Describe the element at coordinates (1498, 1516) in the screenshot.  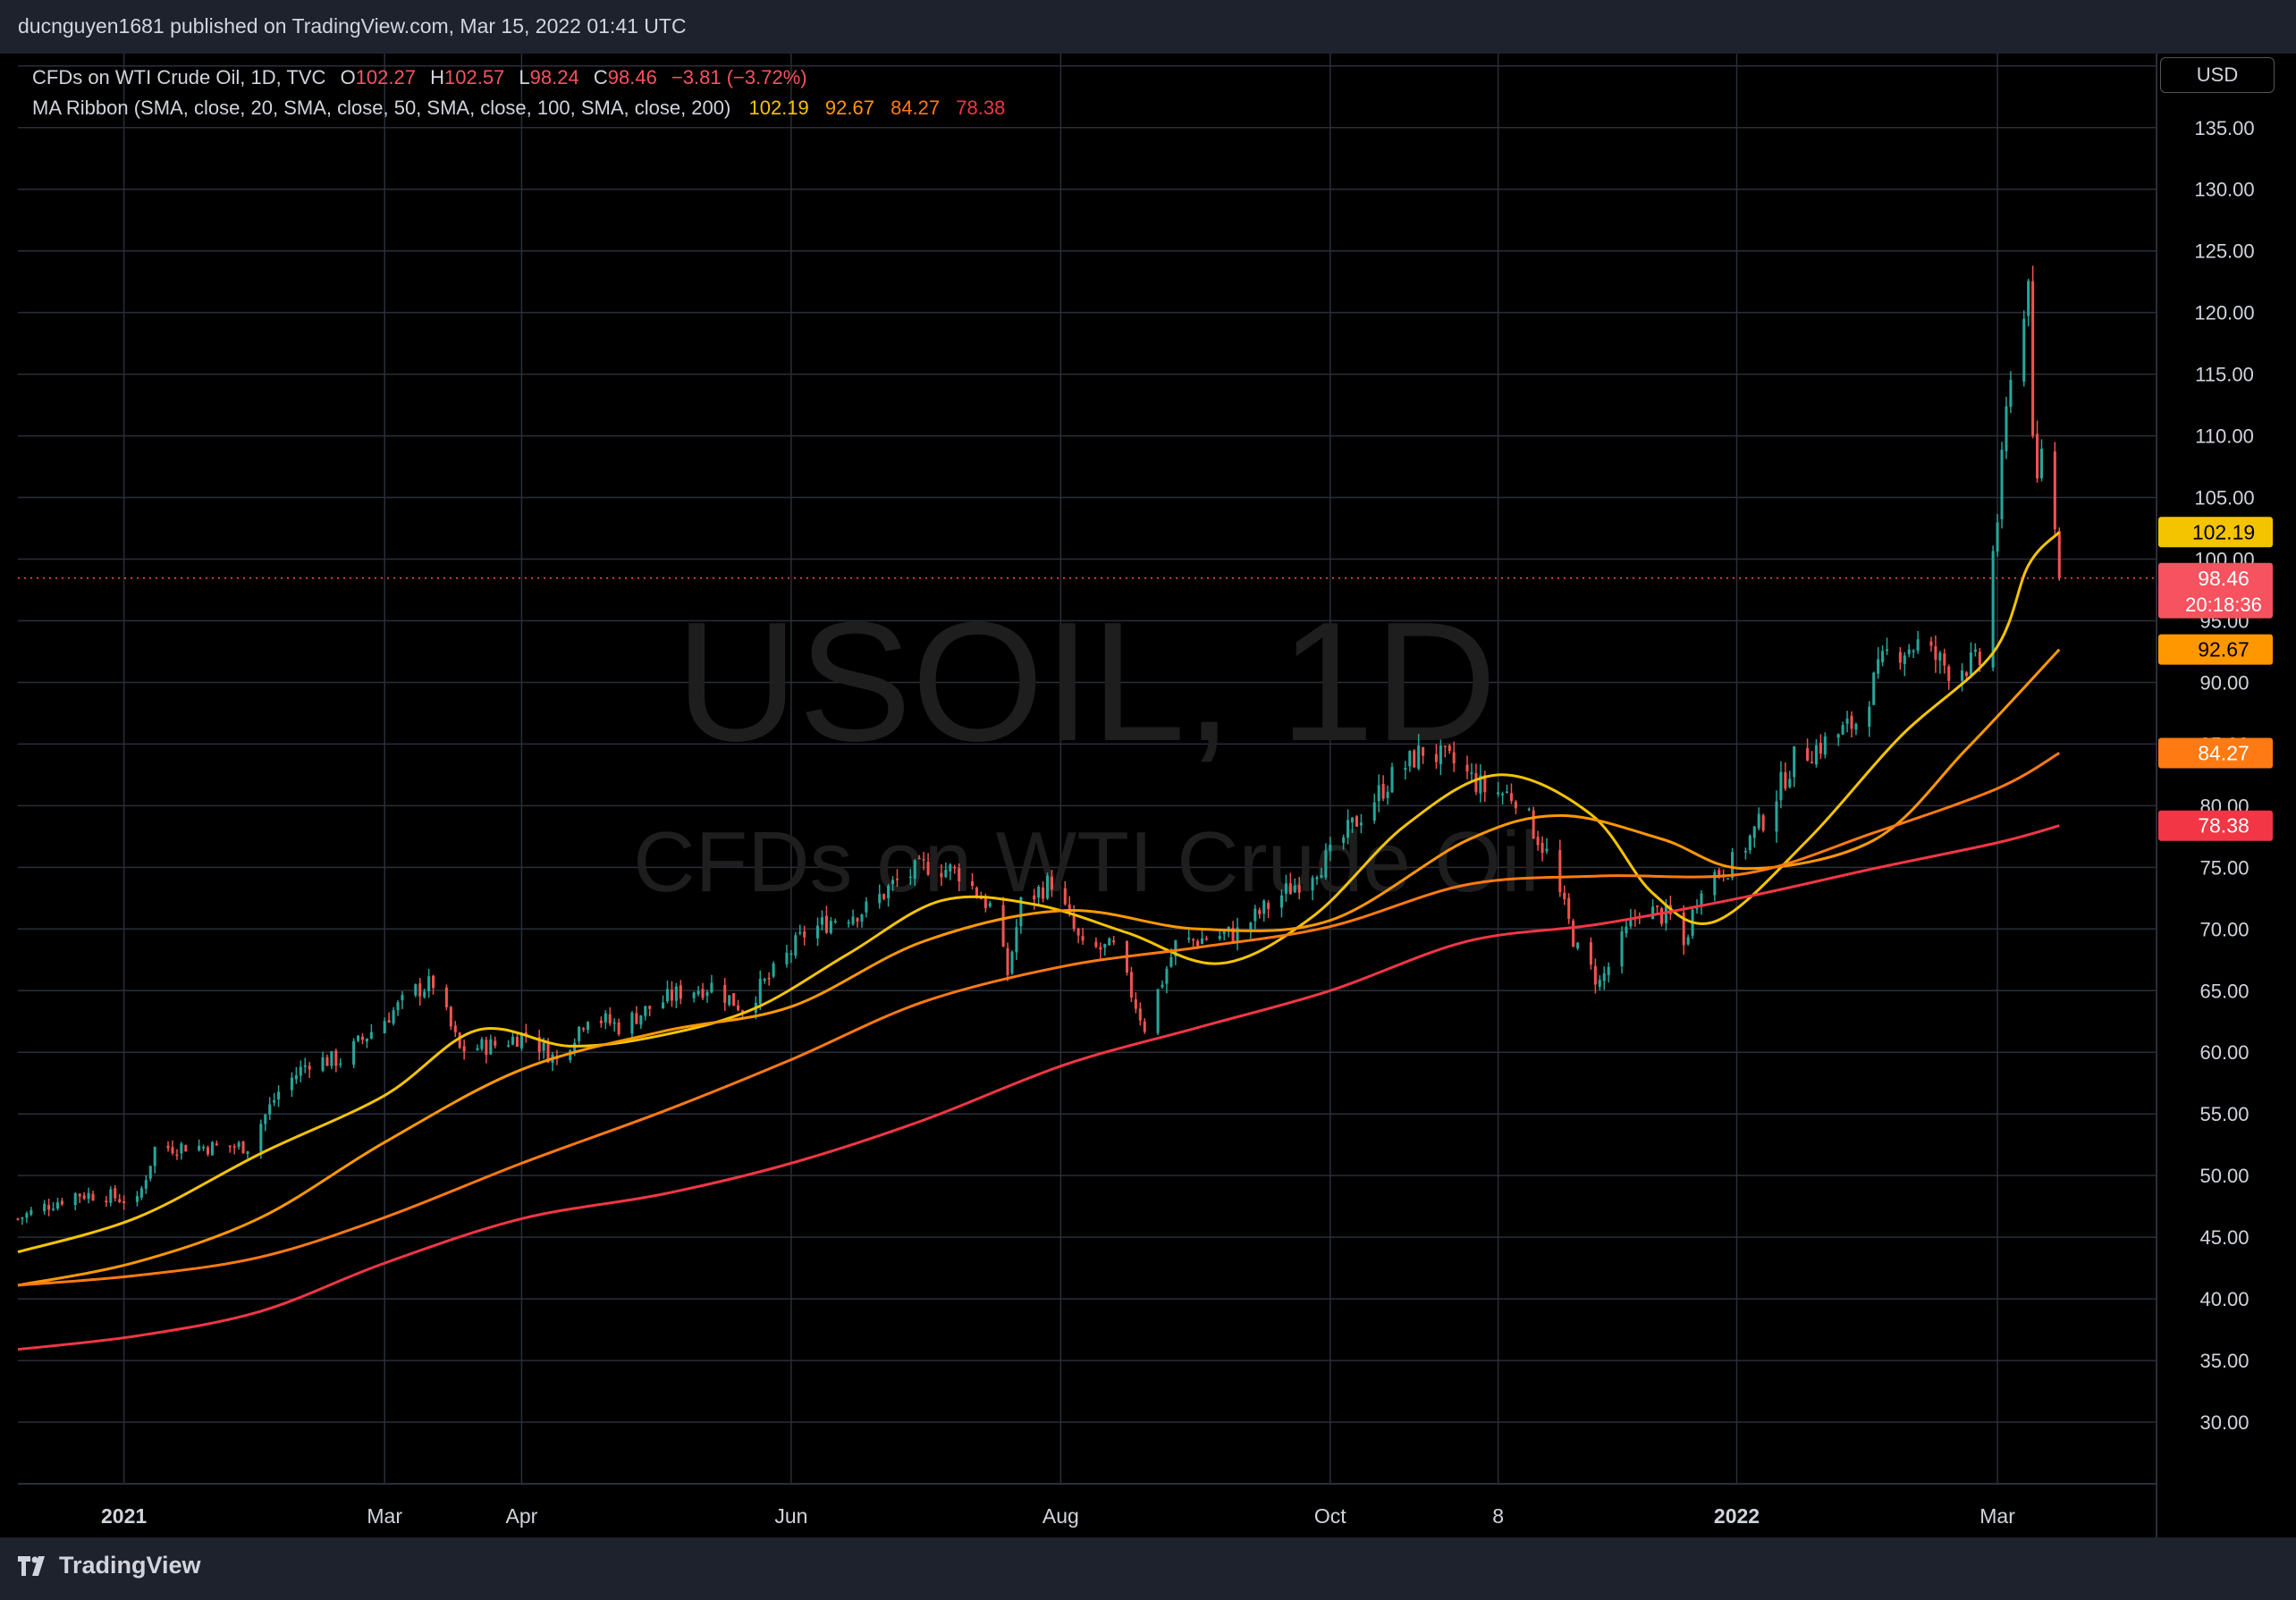
I see `time-tick-label: 8` at that location.